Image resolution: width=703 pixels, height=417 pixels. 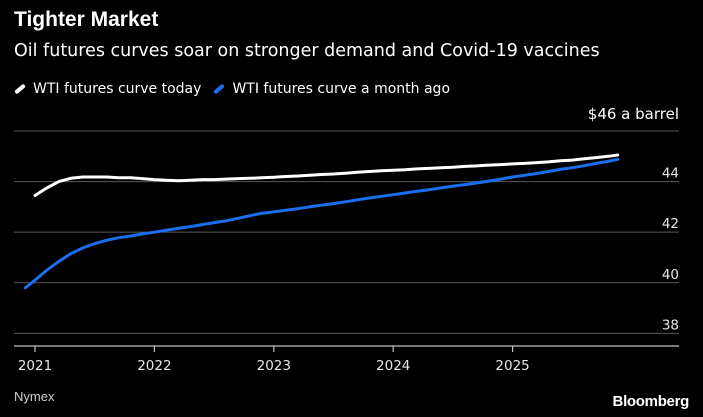 I want to click on y-tick-label: 40, so click(x=670, y=275).